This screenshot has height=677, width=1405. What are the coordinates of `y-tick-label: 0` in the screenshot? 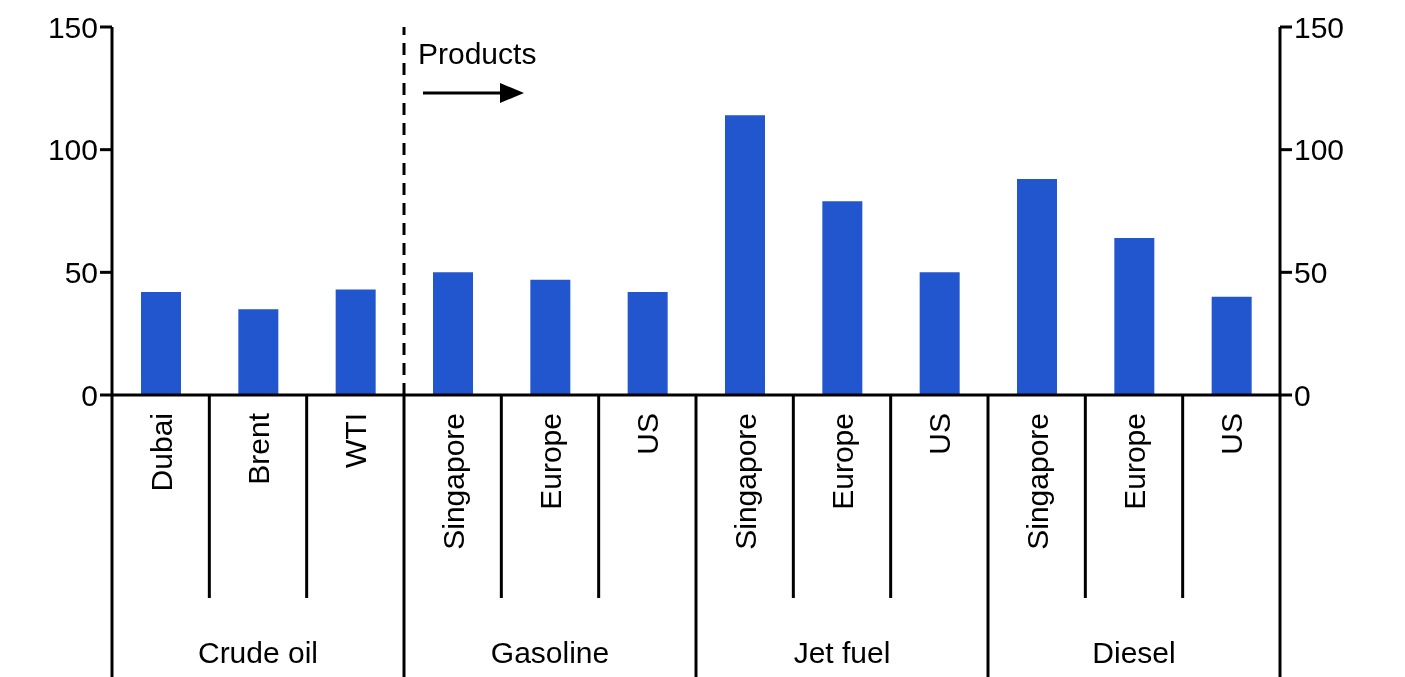 It's located at (89, 395).